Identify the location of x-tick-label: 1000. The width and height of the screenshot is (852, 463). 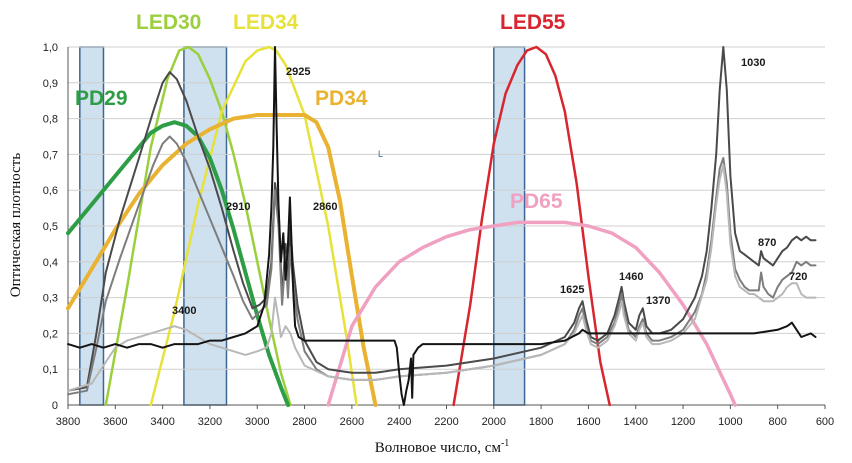
(730, 422).